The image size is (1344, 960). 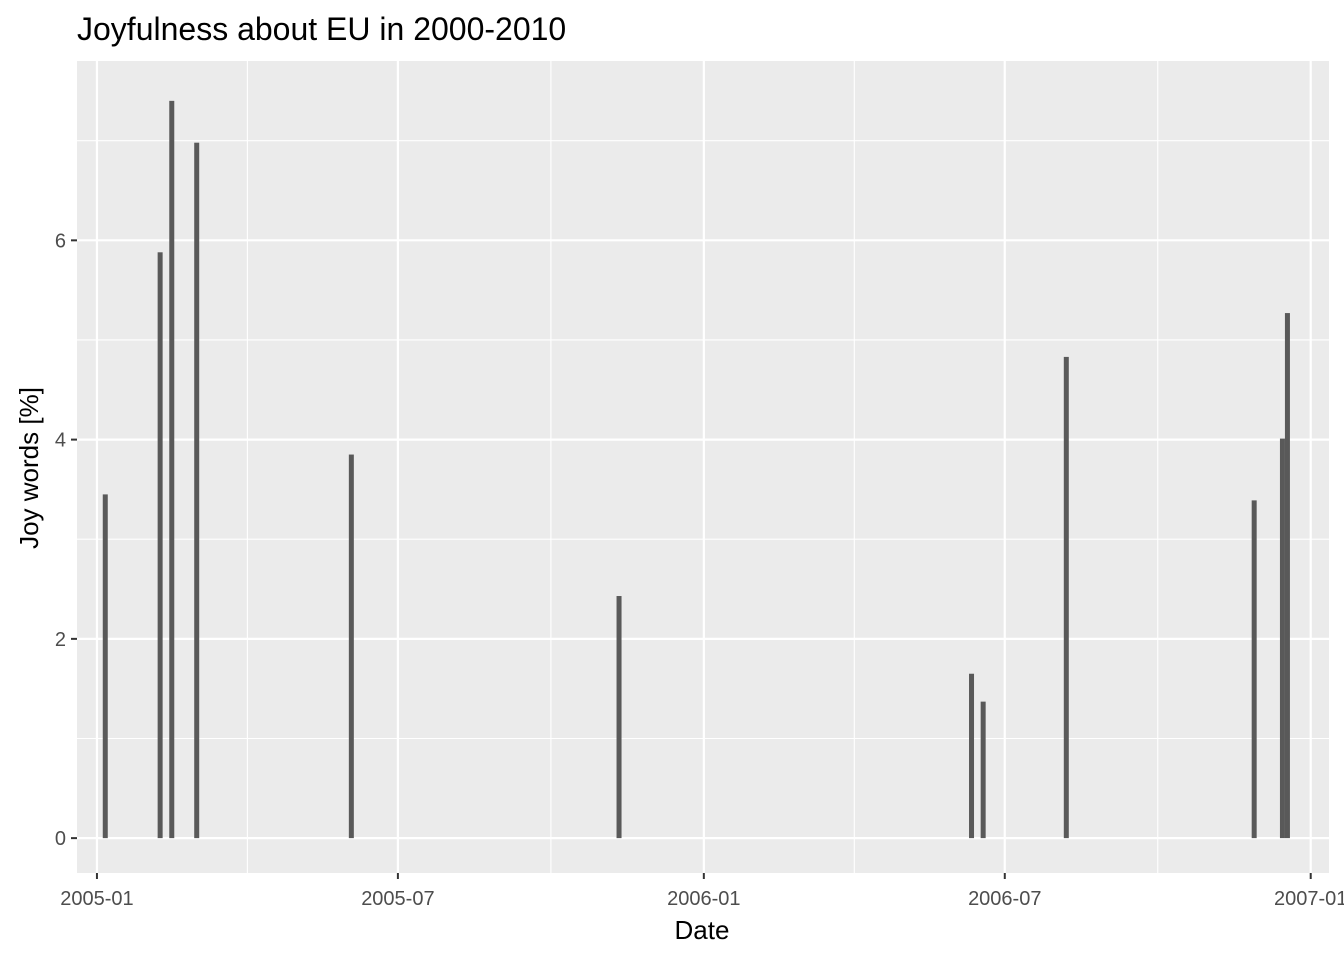 What do you see at coordinates (1004, 899) in the screenshot?
I see `x-tick-label: 2006-07` at bounding box center [1004, 899].